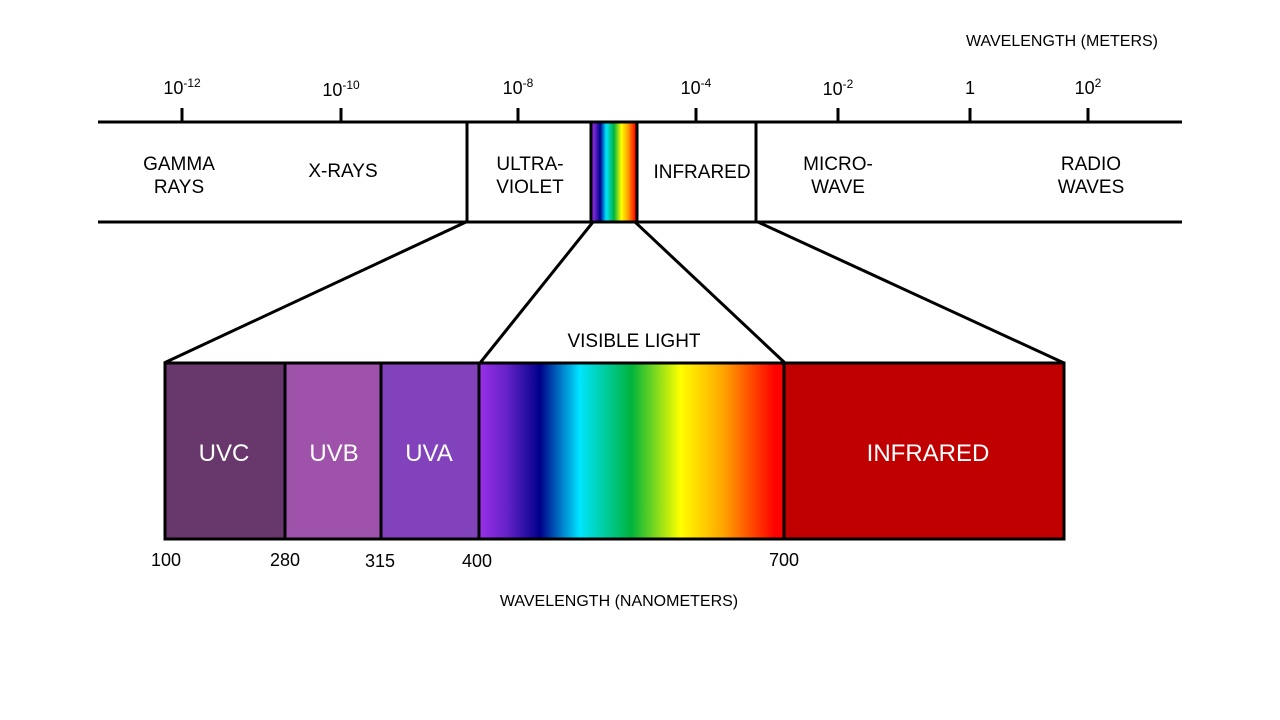  Describe the element at coordinates (530, 176) in the screenshot. I see `region-ultraviolet: ULTRA- VIOLET` at that location.